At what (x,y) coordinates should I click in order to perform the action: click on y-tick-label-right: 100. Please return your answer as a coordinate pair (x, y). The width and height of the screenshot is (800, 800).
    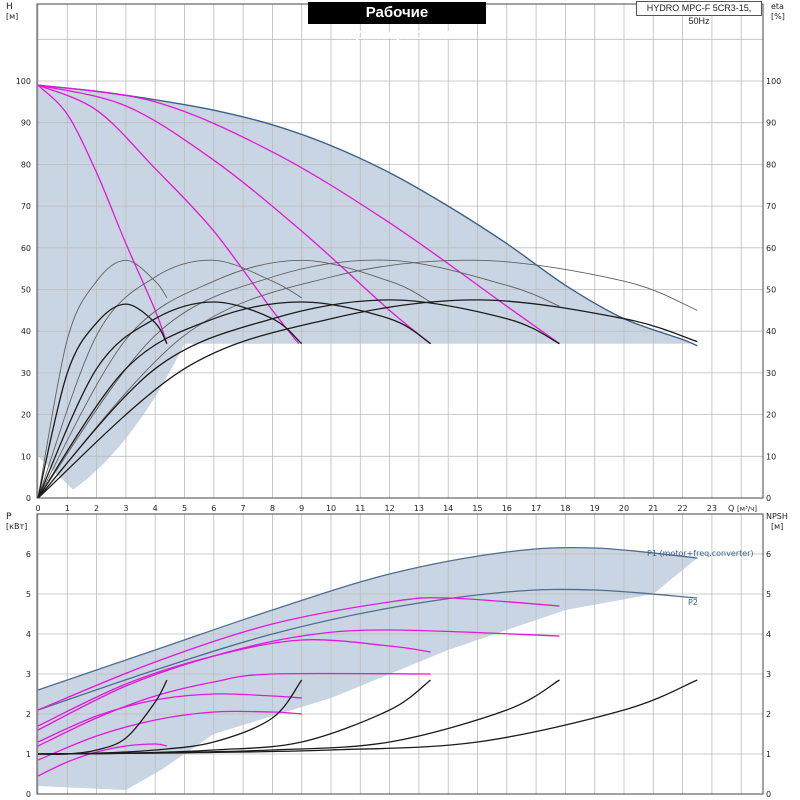
    Looking at the image, I should click on (773, 81).